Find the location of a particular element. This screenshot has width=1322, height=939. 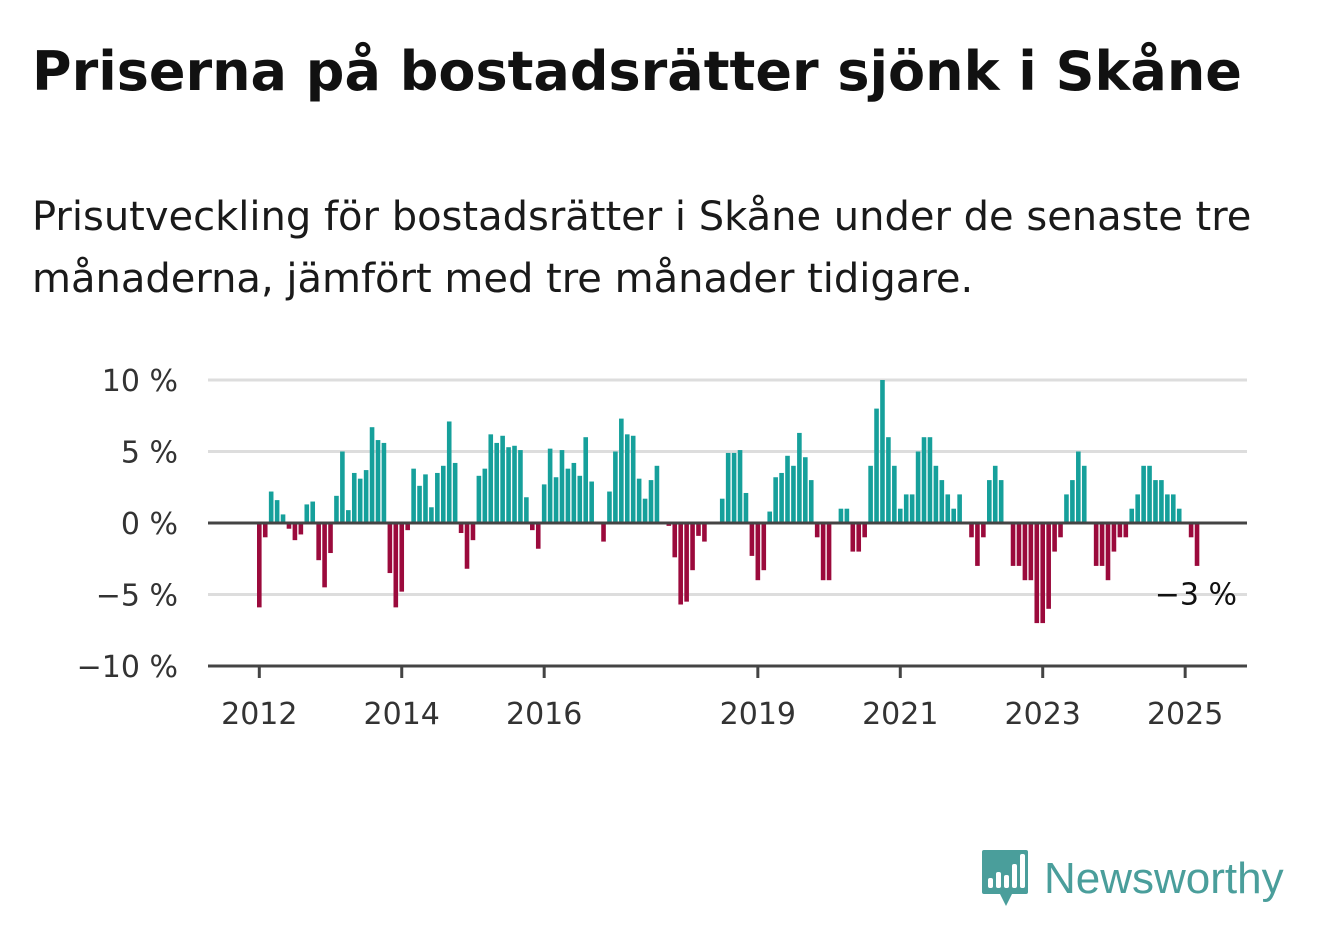

x-tick-label: 2021 is located at coordinates (900, 714).